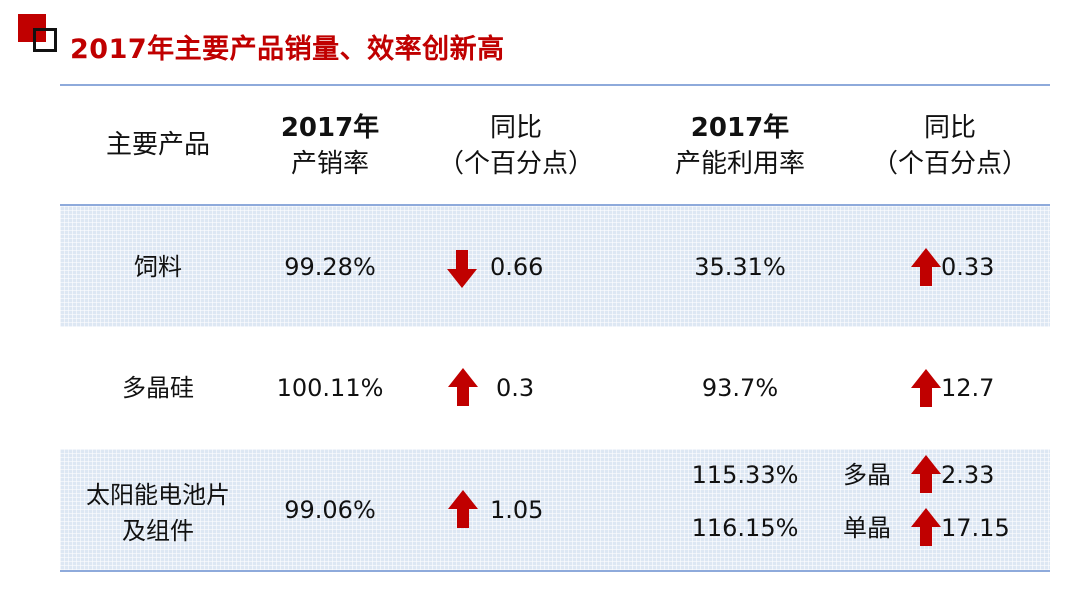  Describe the element at coordinates (950, 128) in the screenshot. I see `header-capacity-yoy-label: 同比` at that location.